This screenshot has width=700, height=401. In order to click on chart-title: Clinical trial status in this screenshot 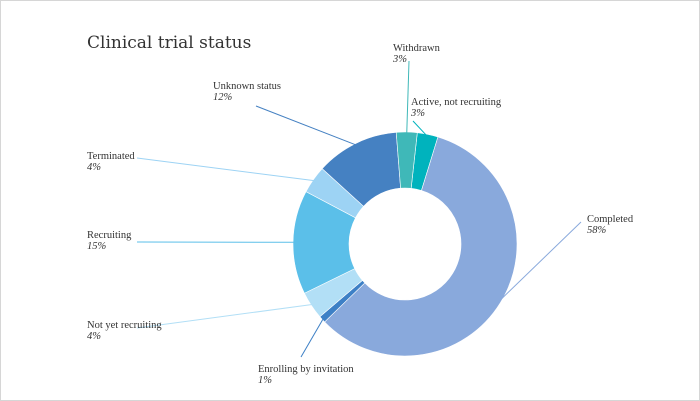, I will do `click(169, 43)`.